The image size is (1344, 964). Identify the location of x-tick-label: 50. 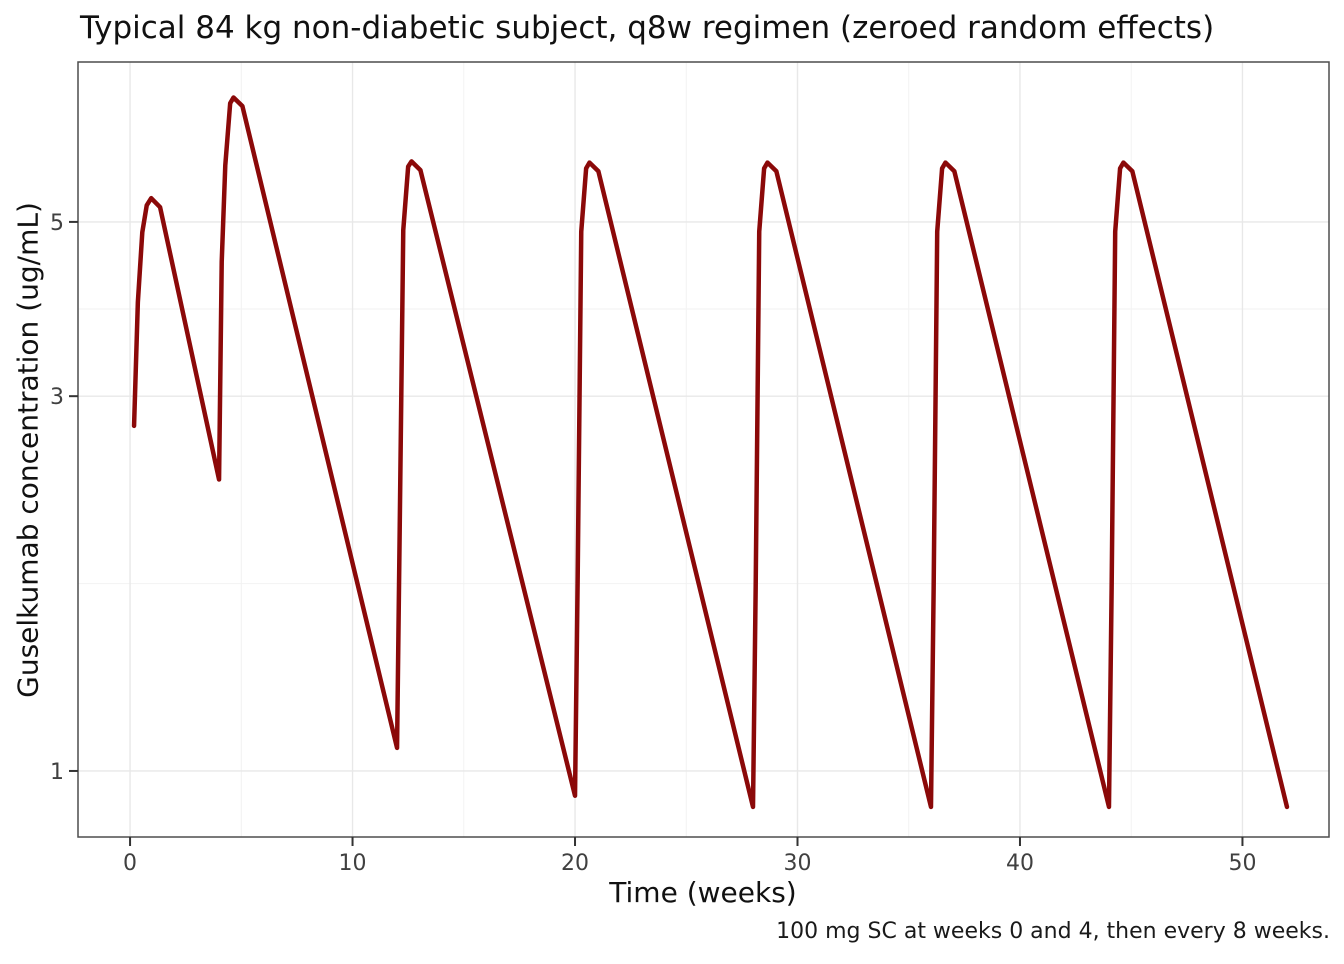
(1242, 863).